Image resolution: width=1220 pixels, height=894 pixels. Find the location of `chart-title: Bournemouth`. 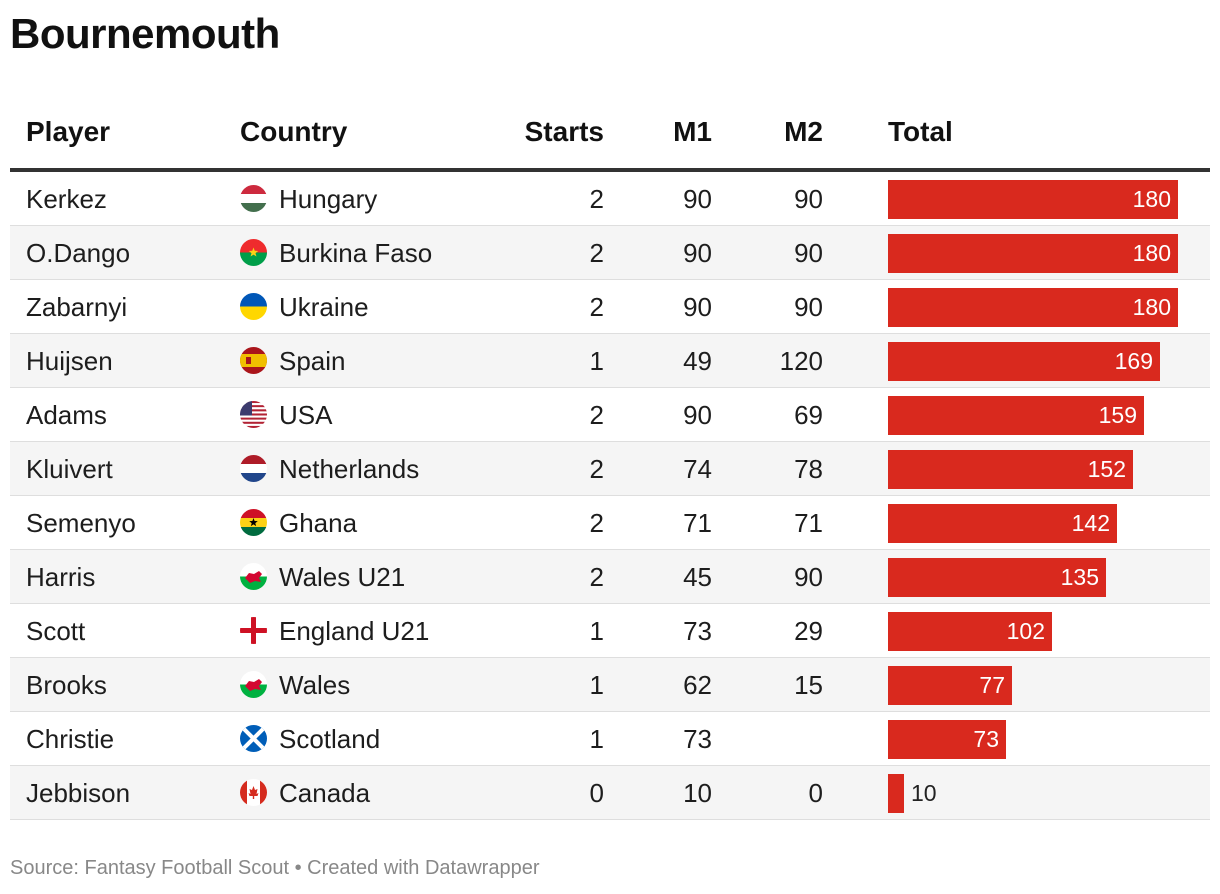

chart-title: Bournemouth is located at coordinates (145, 33).